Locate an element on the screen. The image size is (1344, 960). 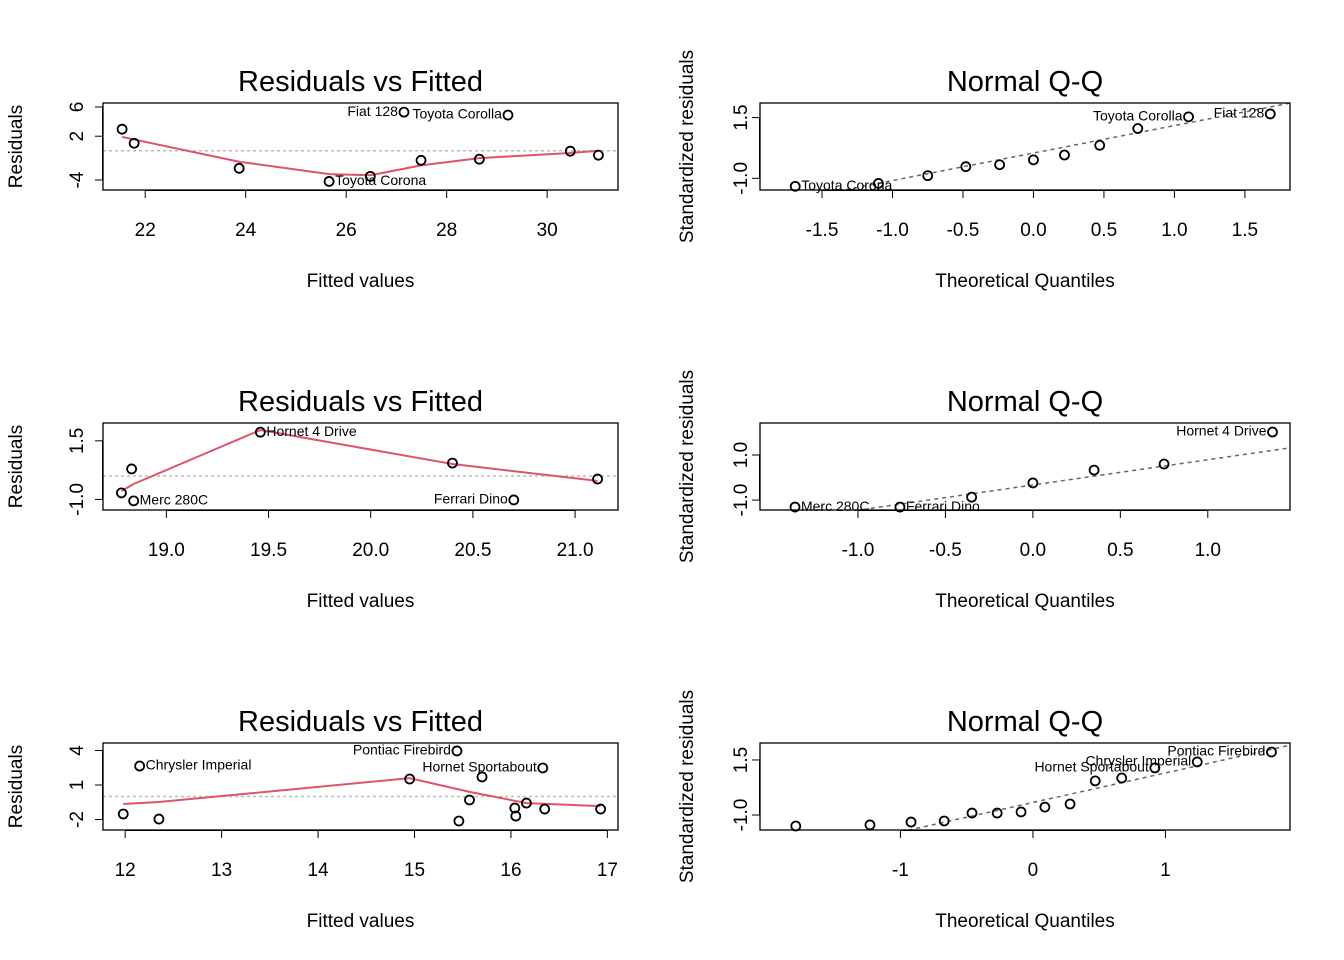
point-label: Toyota Corolla is located at coordinates (457, 114).